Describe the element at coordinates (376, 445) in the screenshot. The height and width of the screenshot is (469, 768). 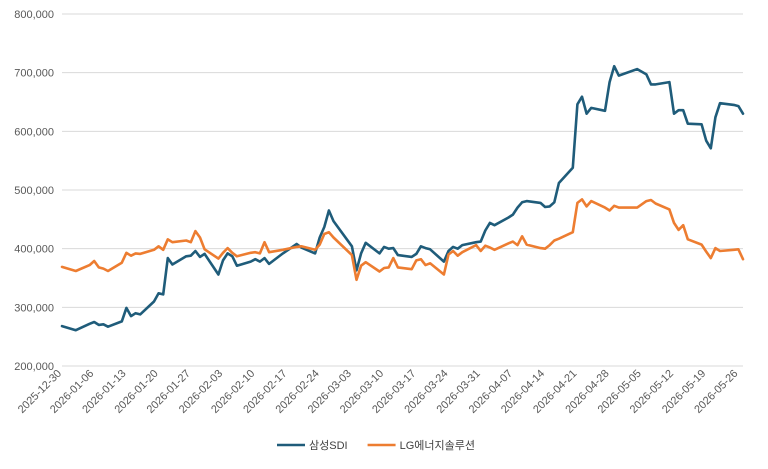
I see `legend: 삼성SDI LG에너지솔루션` at that location.